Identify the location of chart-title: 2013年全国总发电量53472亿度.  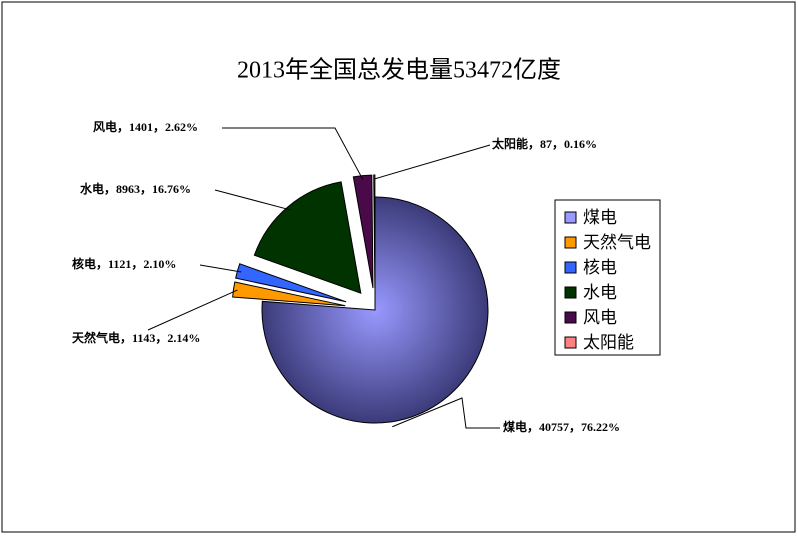
(399, 70).